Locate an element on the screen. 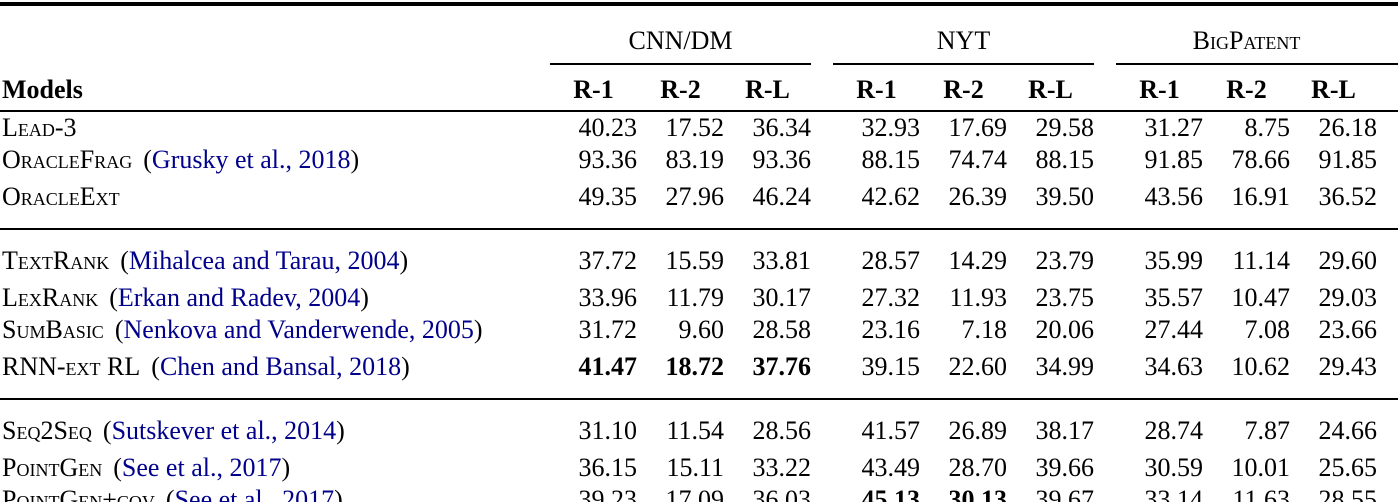 The width and height of the screenshot is (1398, 502). model-name: PointGen+cov is located at coordinates (78, 493).